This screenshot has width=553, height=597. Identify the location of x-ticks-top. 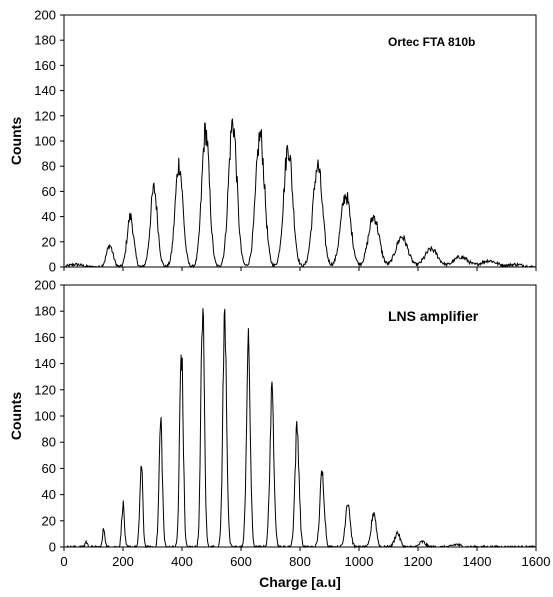
(300, 269).